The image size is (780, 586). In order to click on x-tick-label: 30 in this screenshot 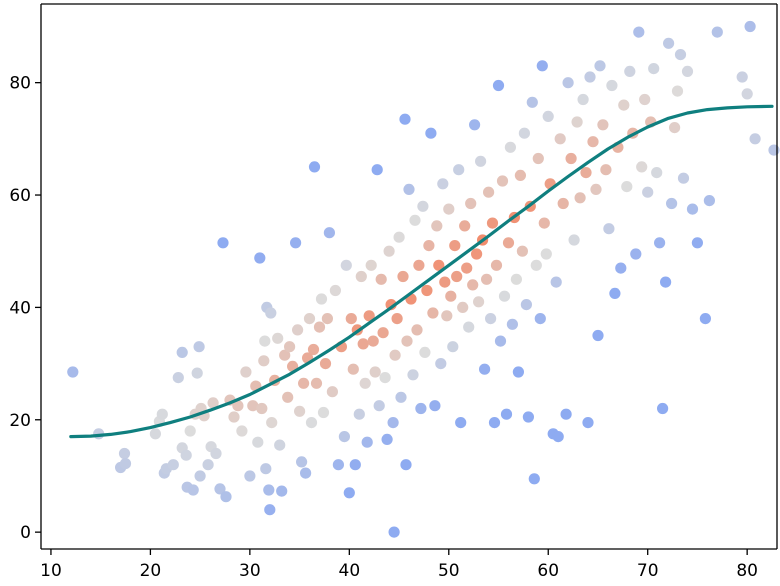, I will do `click(250, 571)`.